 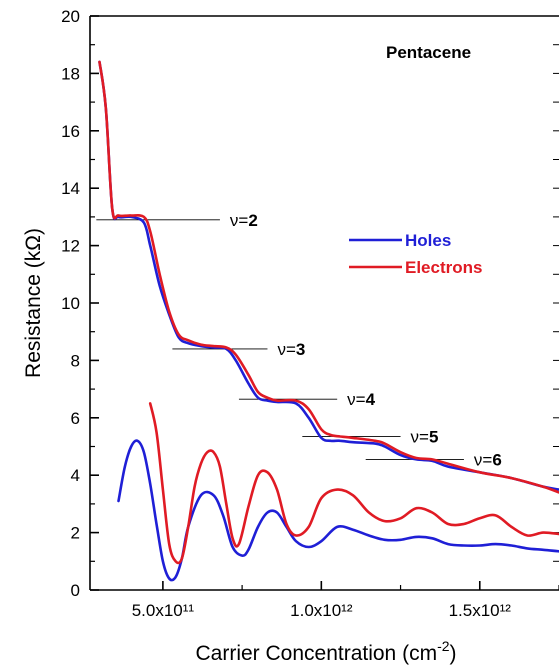 I want to click on x-tick-label: 1.0x10¹², so click(x=321, y=610).